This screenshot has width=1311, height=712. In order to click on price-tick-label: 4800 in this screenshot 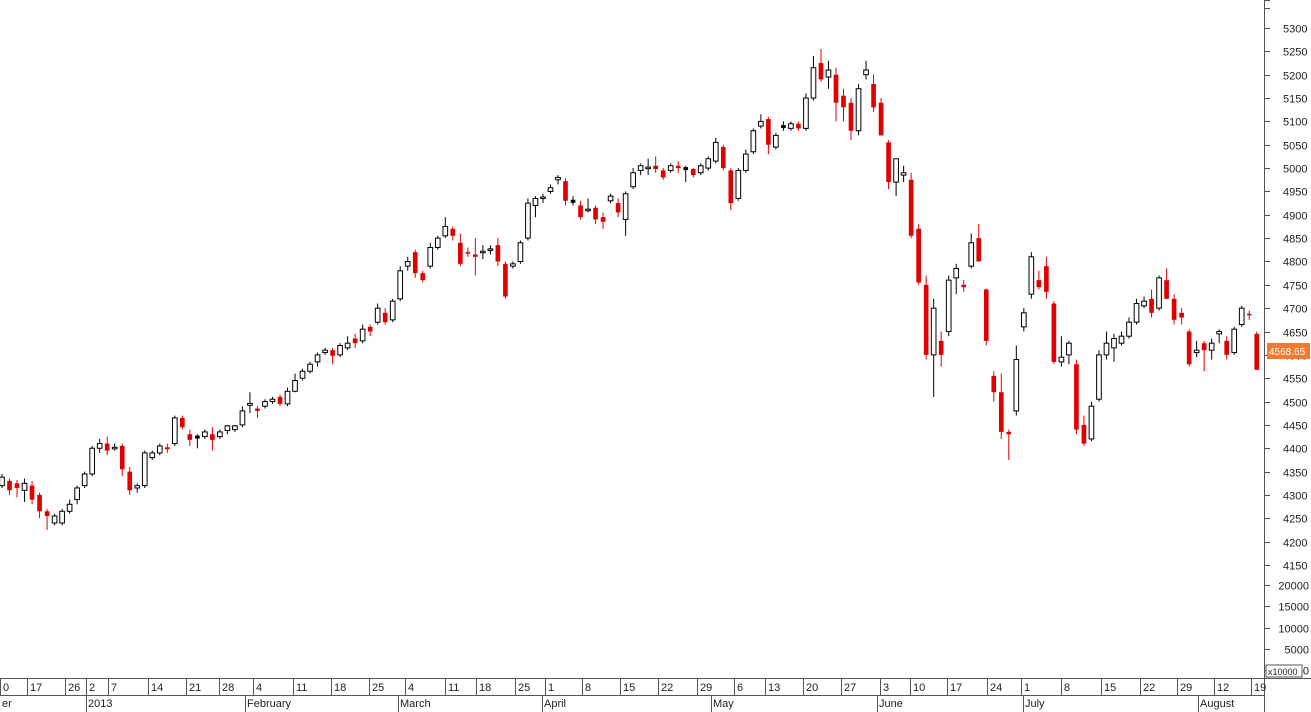, I will do `click(1295, 263)`.